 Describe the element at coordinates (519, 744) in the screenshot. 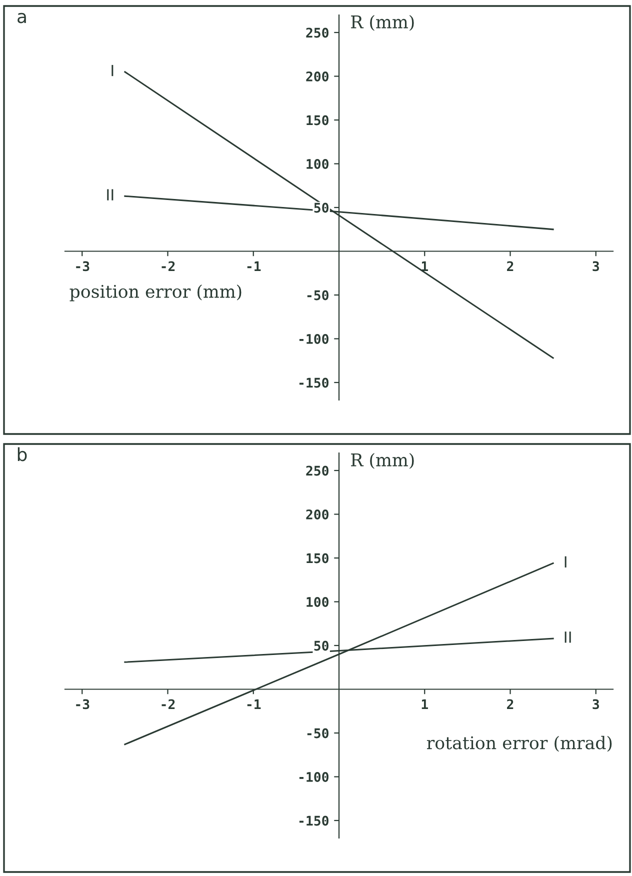

I see `x-axis-title: rotation error (mrad)` at that location.